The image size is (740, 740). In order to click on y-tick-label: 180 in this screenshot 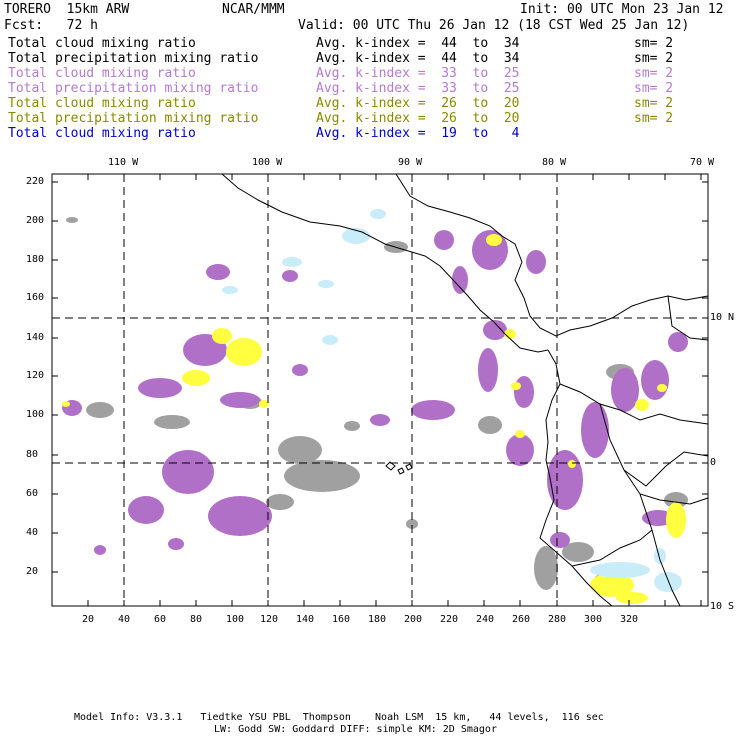, I will do `click(35, 259)`.